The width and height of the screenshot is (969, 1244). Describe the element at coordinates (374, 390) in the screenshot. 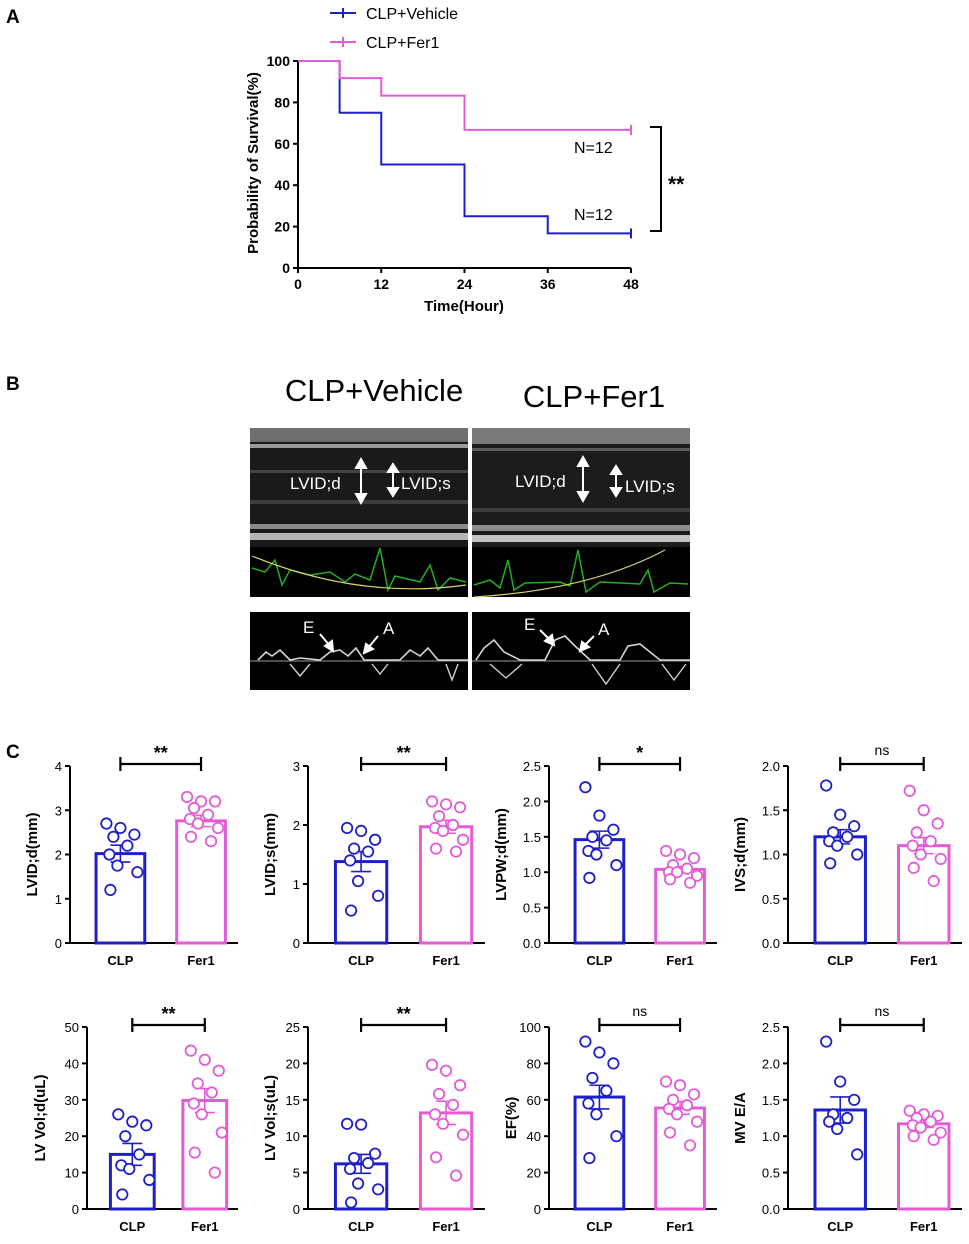

I see `echo-title-vehicle: CLP+Vehicle` at that location.